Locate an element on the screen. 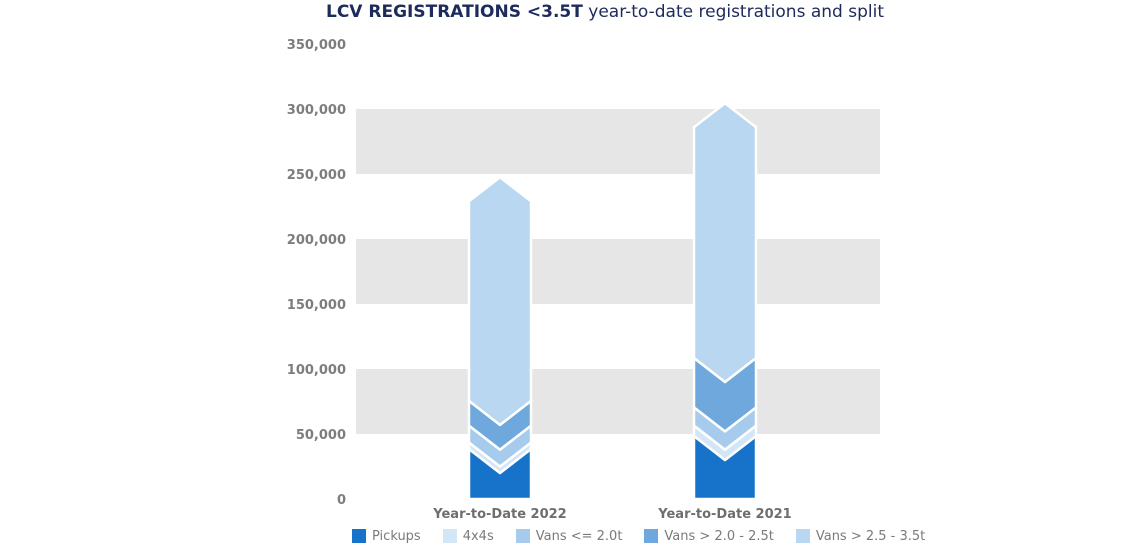 This screenshot has height=550, width=1140. y-tick-label: 200,000 is located at coordinates (316, 240).